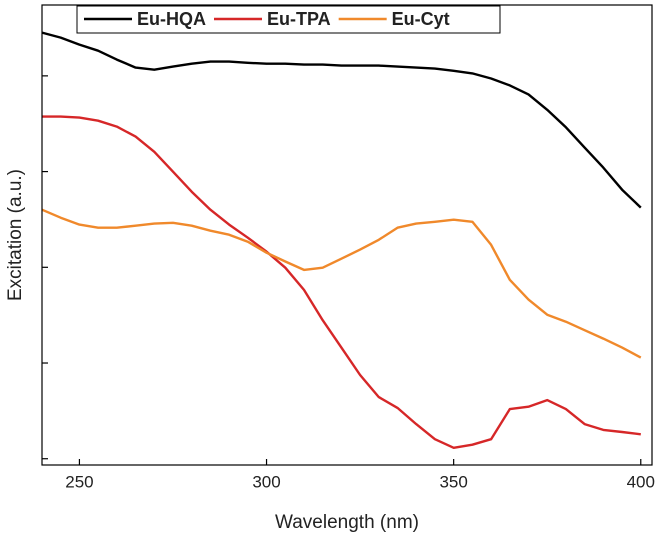 Image resolution: width=658 pixels, height=534 pixels. What do you see at coordinates (453, 481) in the screenshot?
I see `x-tick-label: 350` at bounding box center [453, 481].